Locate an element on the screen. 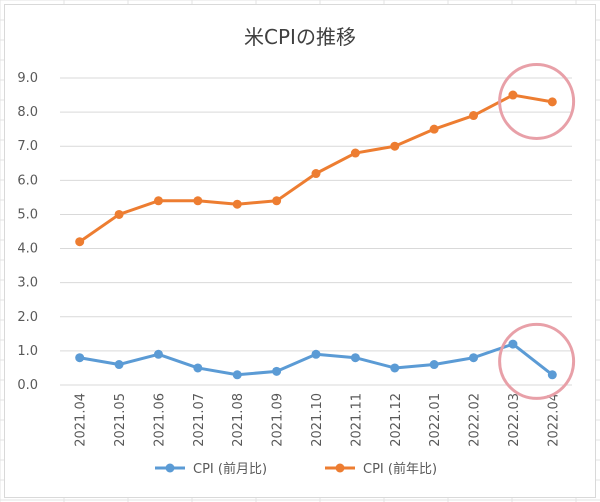 This screenshot has height=502, width=600. x-tick-label: 2021.10 is located at coordinates (317, 420).